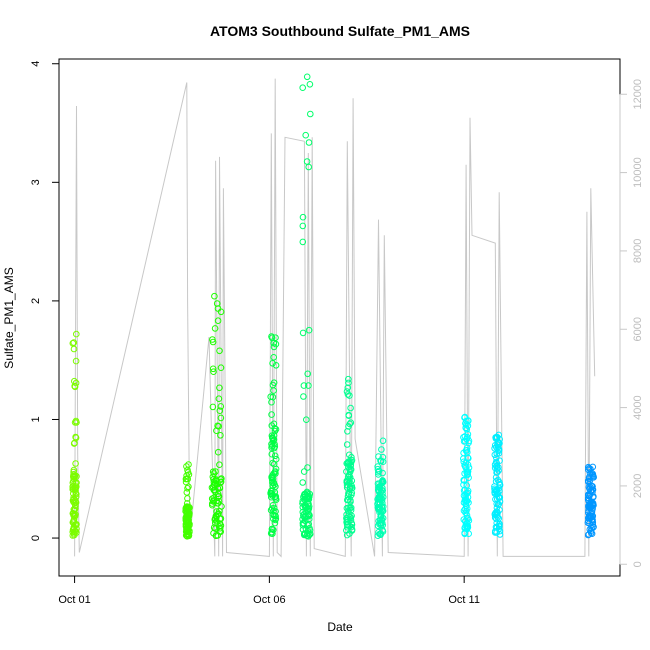  What do you see at coordinates (340, 31) in the screenshot?
I see `chart-title: ATOM3 Southbound Sulfate_PM1_AMS` at bounding box center [340, 31].